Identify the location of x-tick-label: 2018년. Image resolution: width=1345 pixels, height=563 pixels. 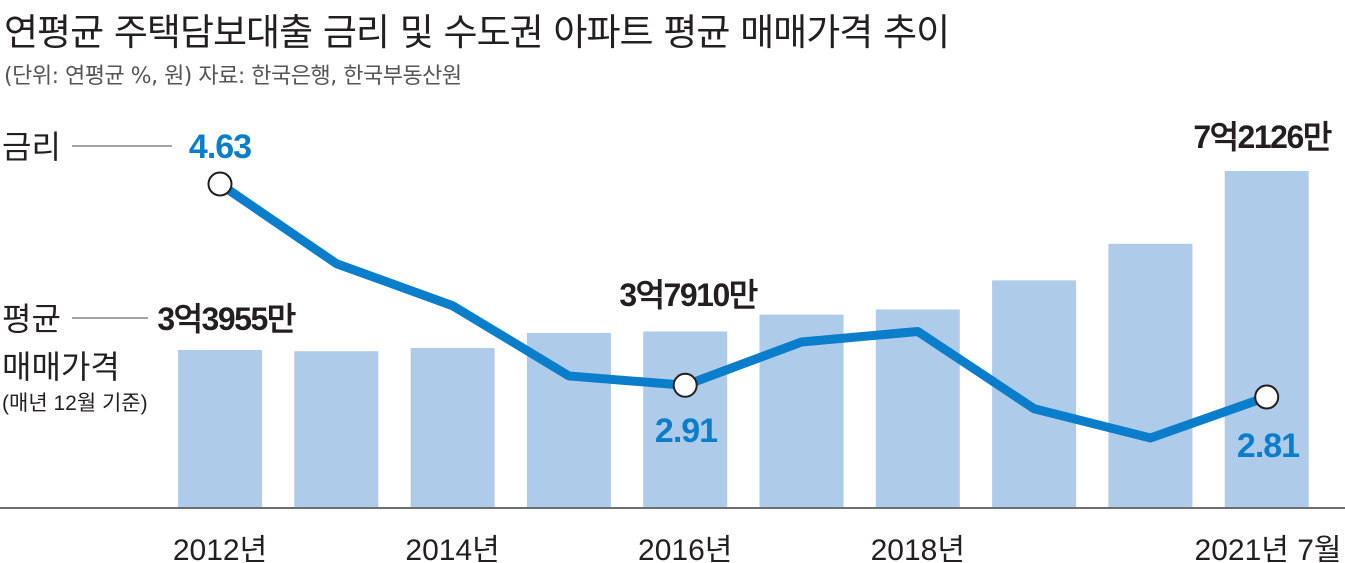
(918, 548).